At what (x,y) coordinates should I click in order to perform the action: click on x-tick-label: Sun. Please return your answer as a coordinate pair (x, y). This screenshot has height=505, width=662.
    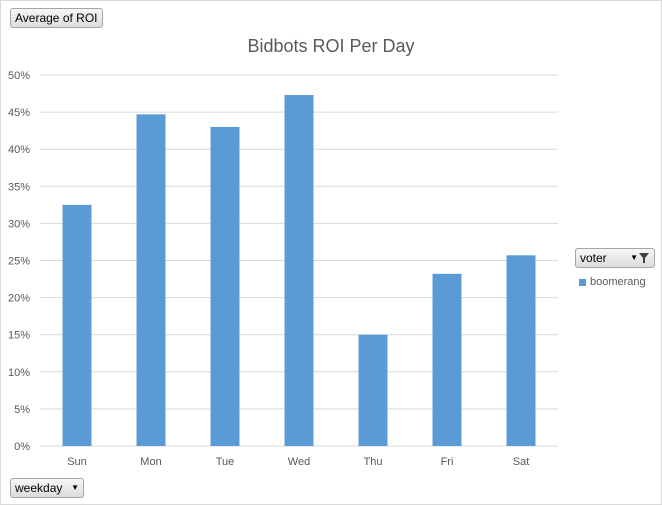
    Looking at the image, I should click on (77, 462).